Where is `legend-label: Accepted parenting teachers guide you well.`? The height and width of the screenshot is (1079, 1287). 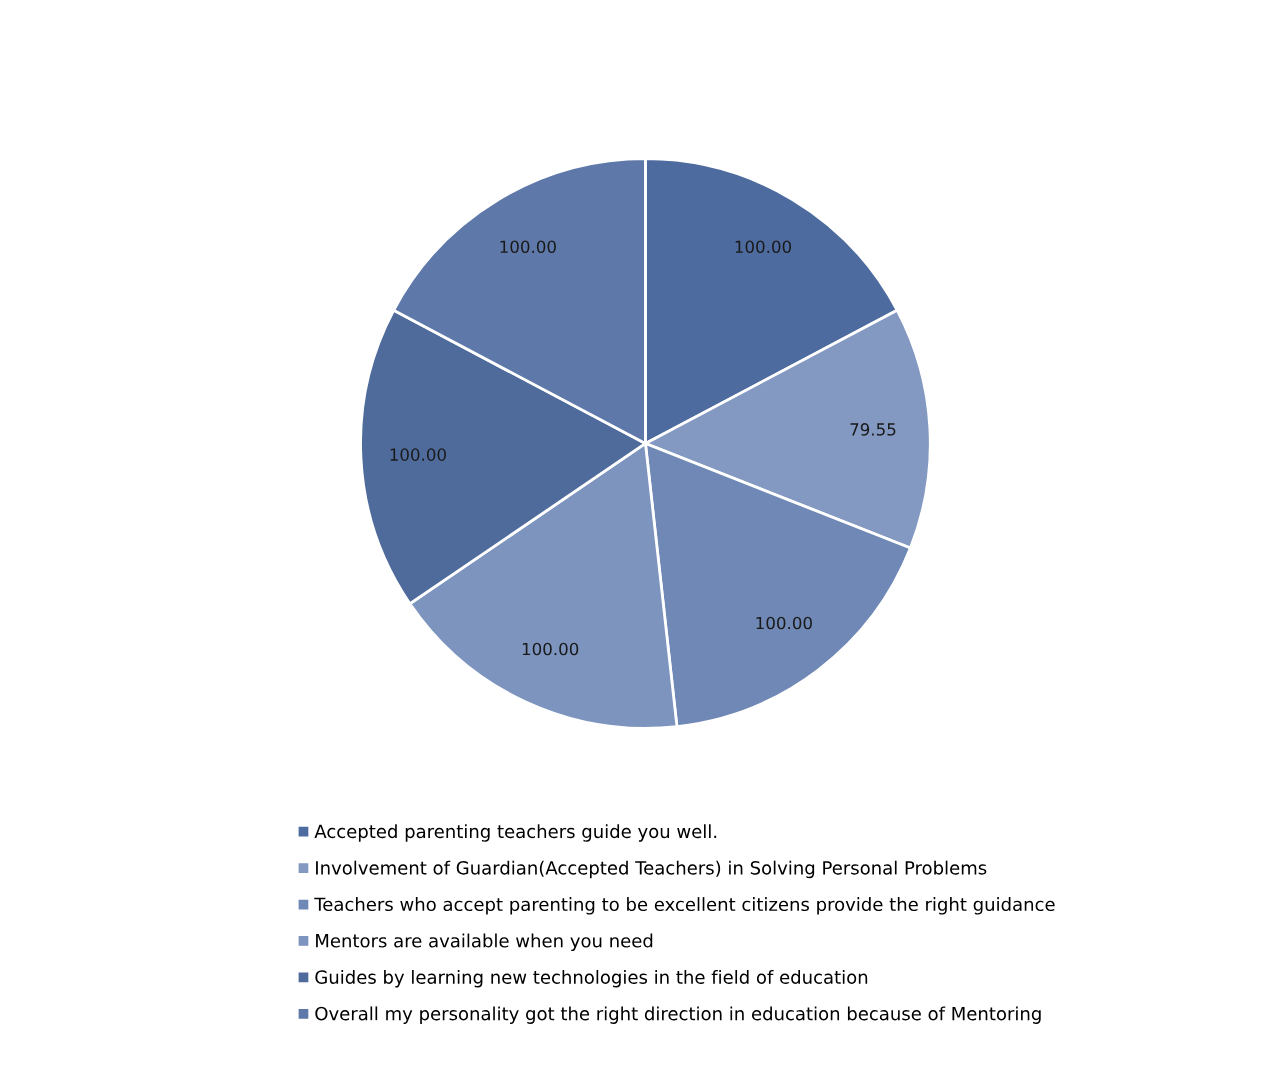
legend-label: Accepted parenting teachers guide you well. is located at coordinates (515, 833).